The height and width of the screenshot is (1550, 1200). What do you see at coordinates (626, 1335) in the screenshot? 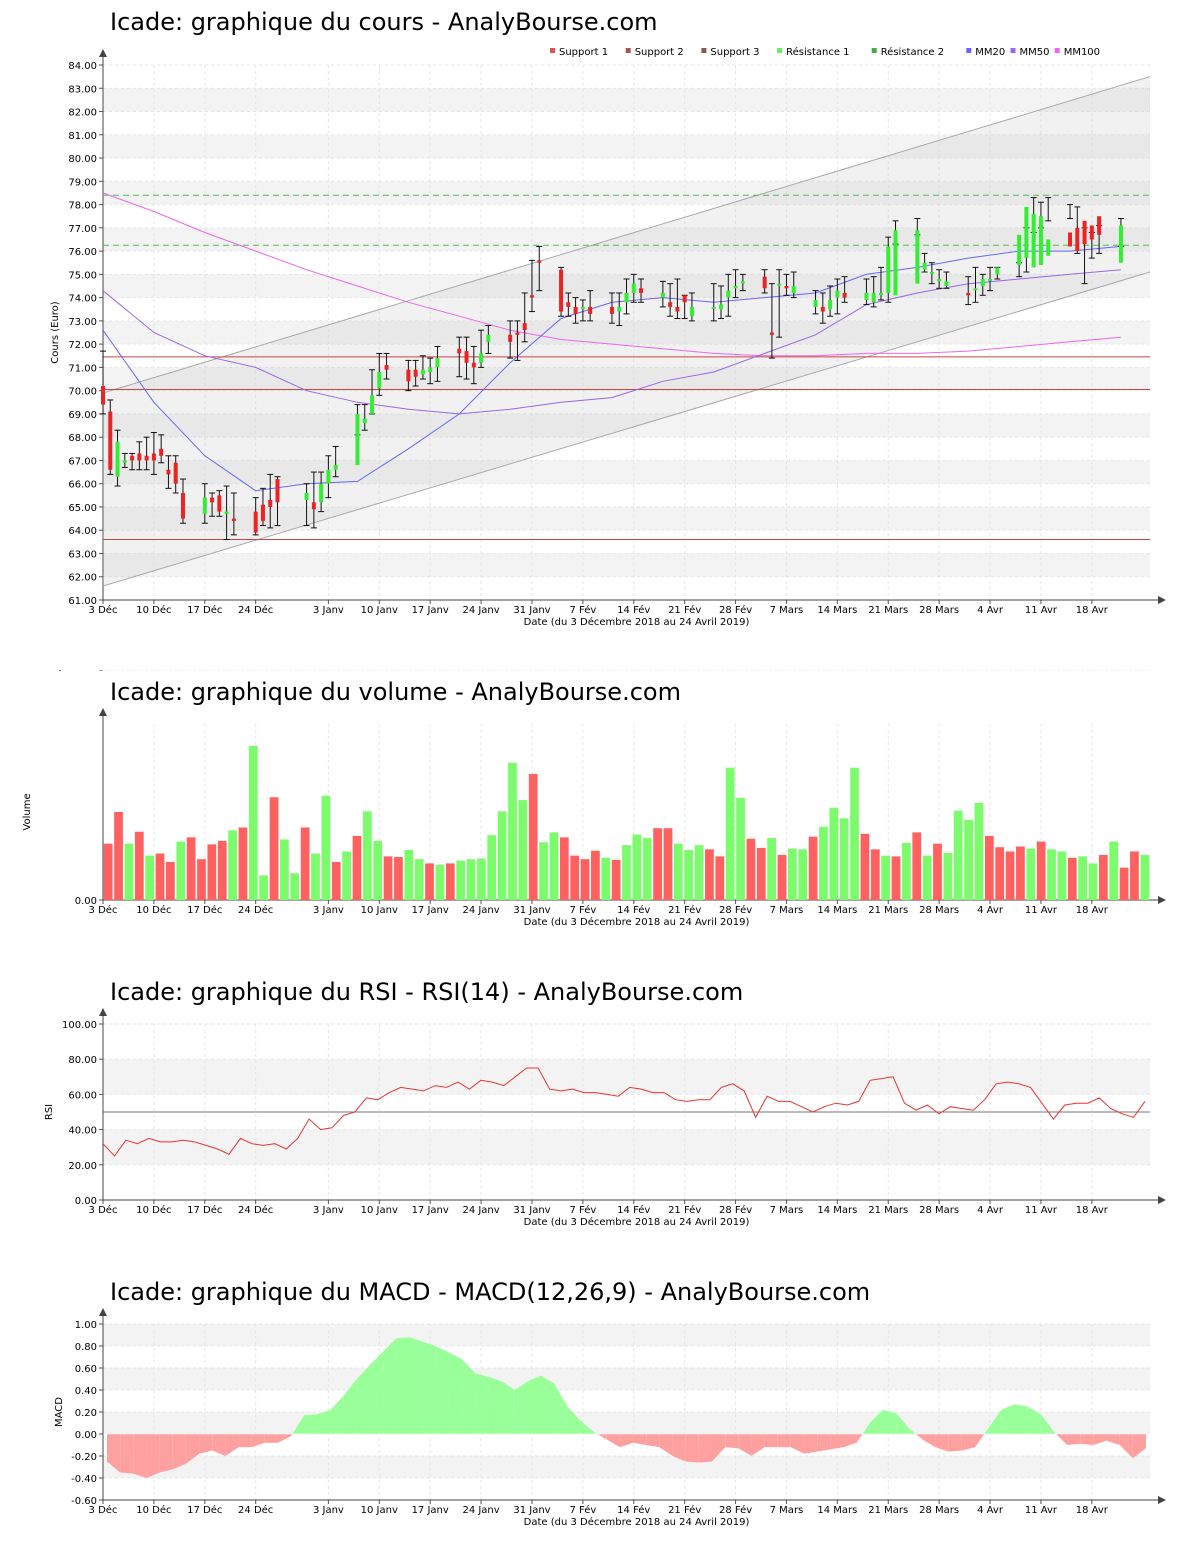
I see `grid-band` at bounding box center [626, 1335].